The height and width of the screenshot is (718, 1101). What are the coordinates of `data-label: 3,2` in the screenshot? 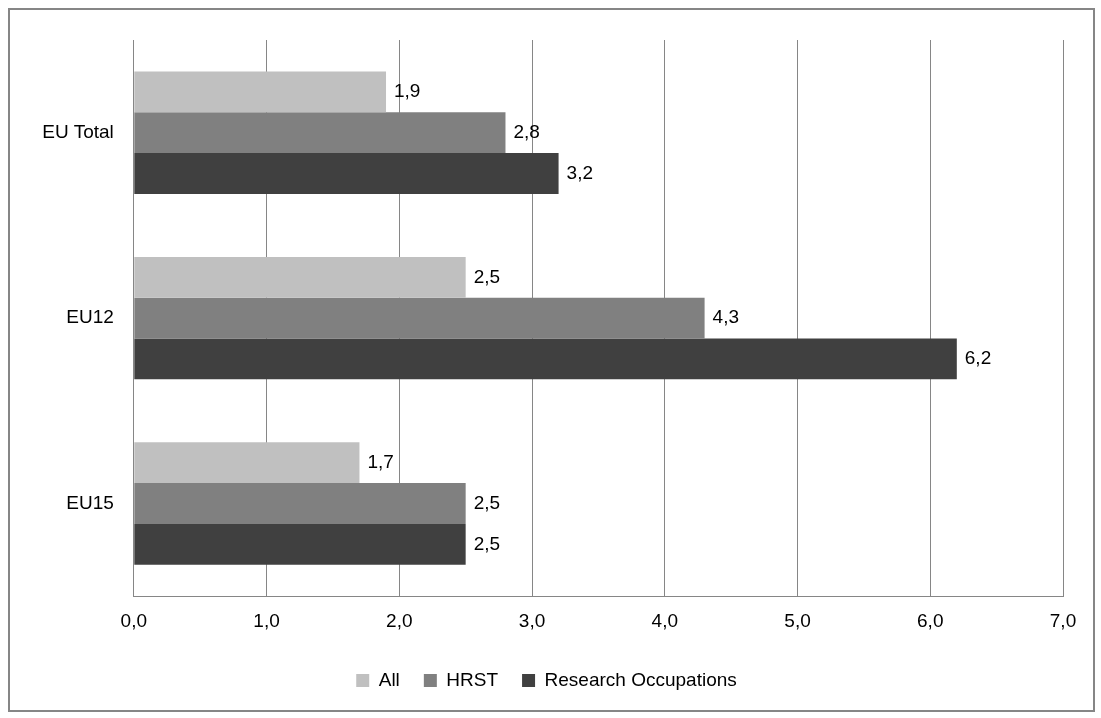 It's located at (579, 172).